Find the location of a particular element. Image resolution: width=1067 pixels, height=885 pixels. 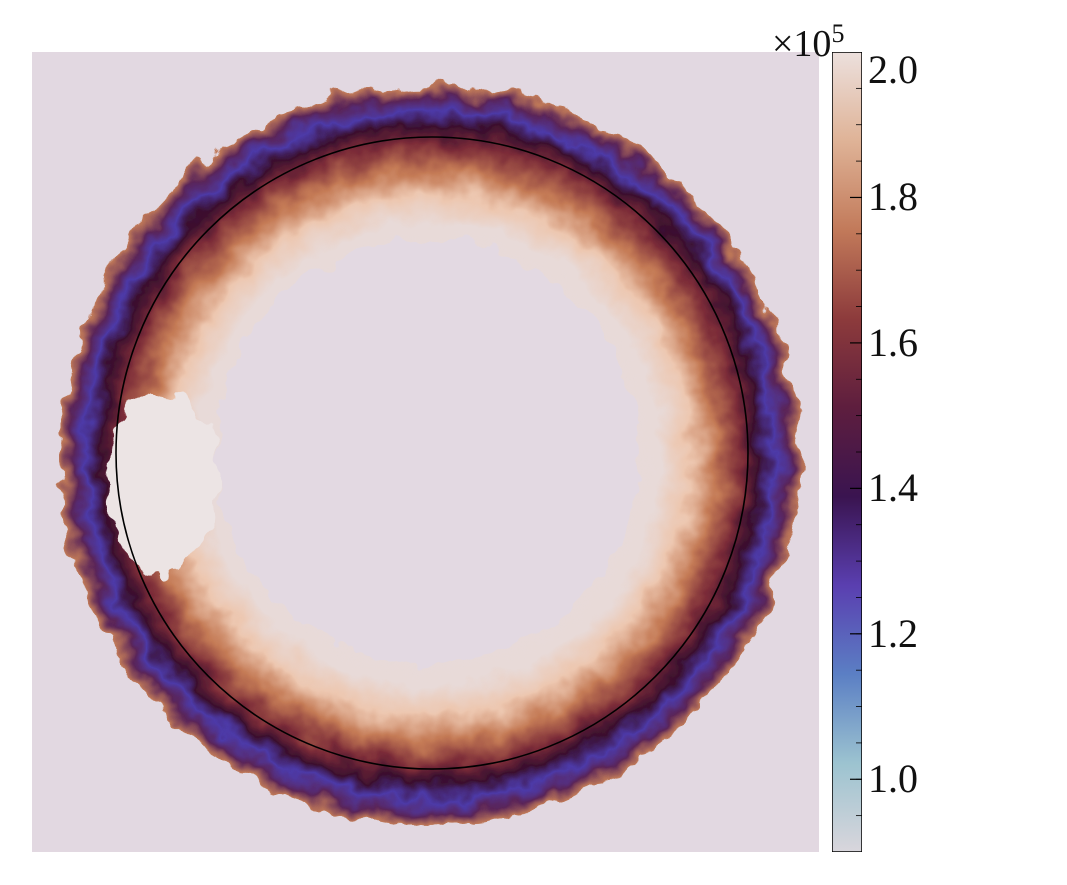

colorbar-tick-label: 1.0 is located at coordinates (893, 779).